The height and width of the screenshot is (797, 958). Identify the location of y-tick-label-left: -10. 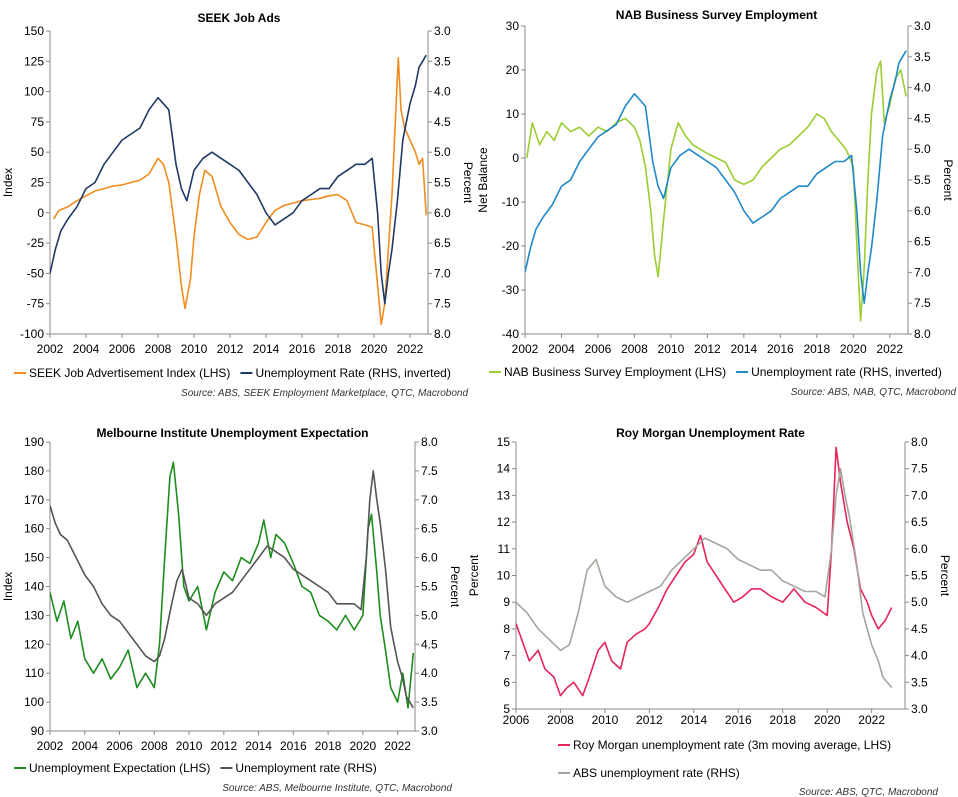
(511, 202).